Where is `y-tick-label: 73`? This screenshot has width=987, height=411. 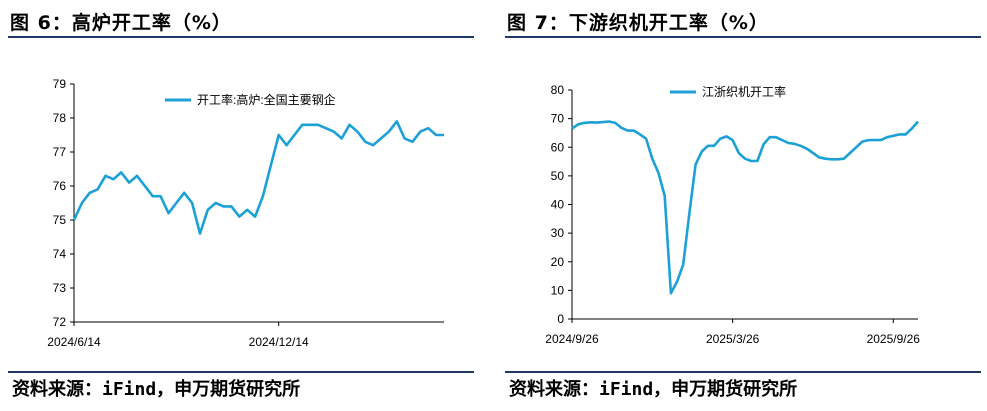 y-tick-label: 73 is located at coordinates (60, 288).